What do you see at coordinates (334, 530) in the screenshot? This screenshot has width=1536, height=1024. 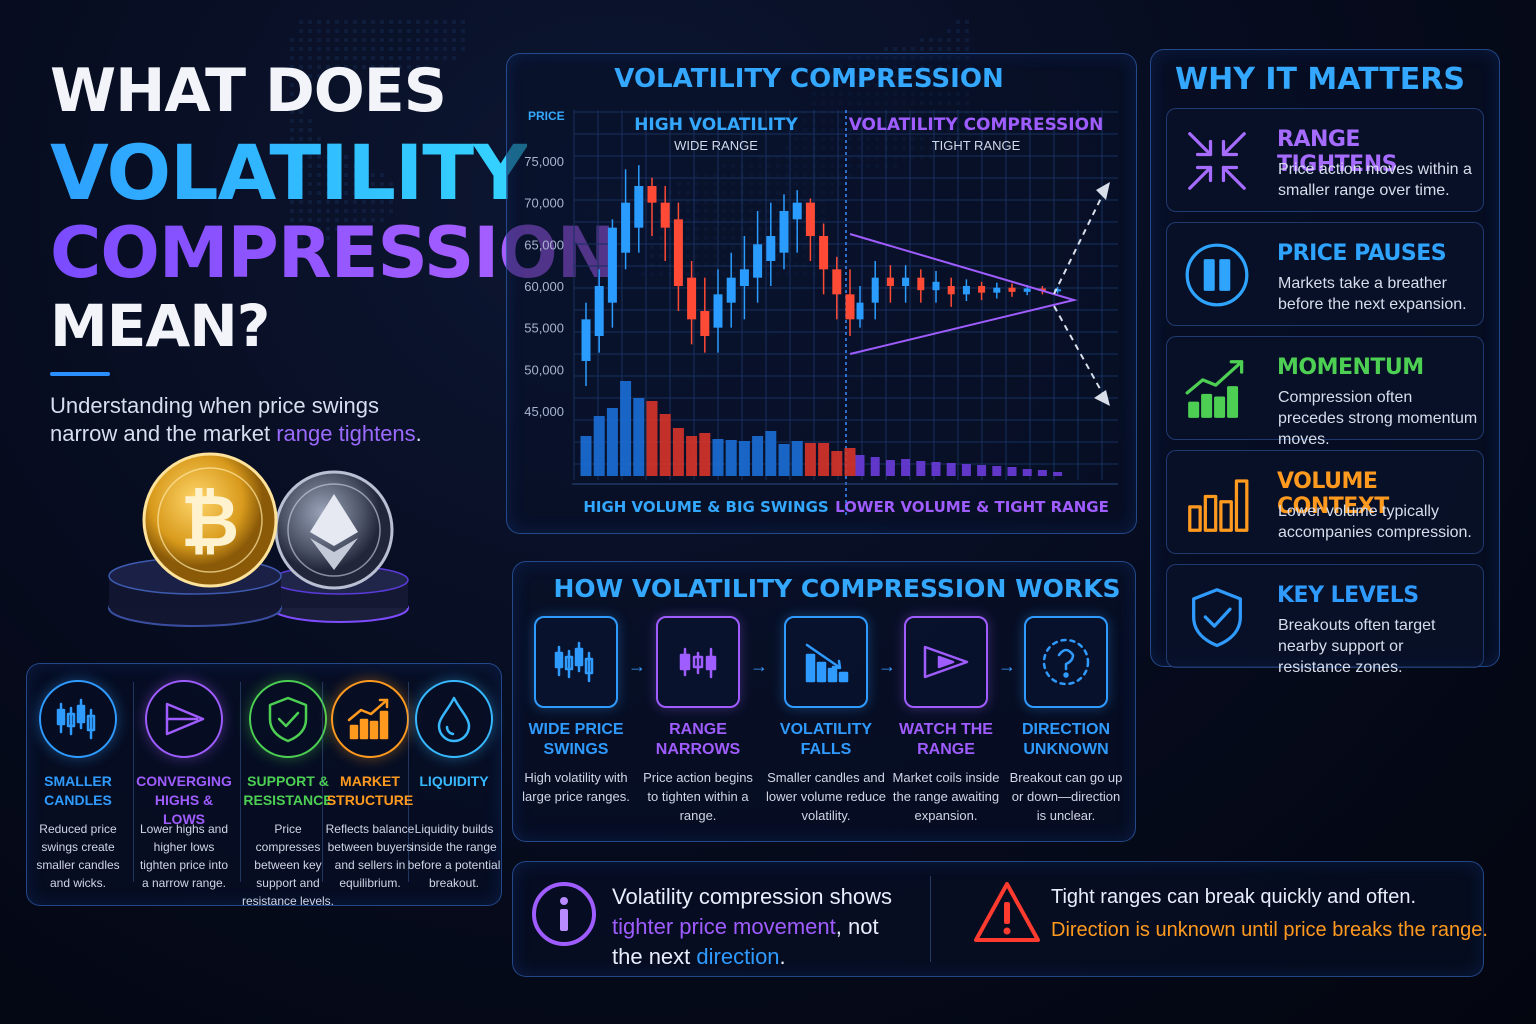 I see `ethereum-coin-icon` at bounding box center [334, 530].